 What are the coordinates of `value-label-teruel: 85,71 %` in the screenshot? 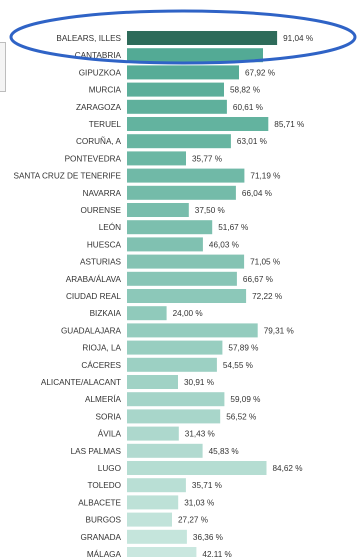 It's located at (289, 124).